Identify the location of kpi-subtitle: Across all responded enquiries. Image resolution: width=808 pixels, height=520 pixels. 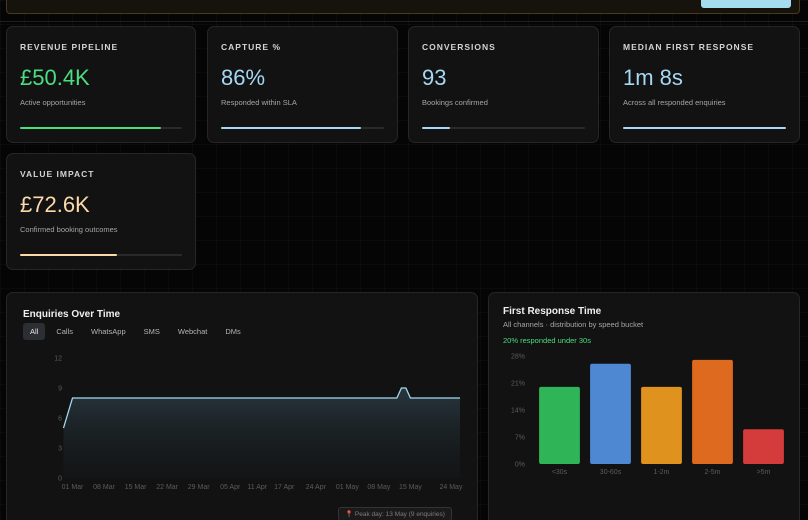
(674, 102).